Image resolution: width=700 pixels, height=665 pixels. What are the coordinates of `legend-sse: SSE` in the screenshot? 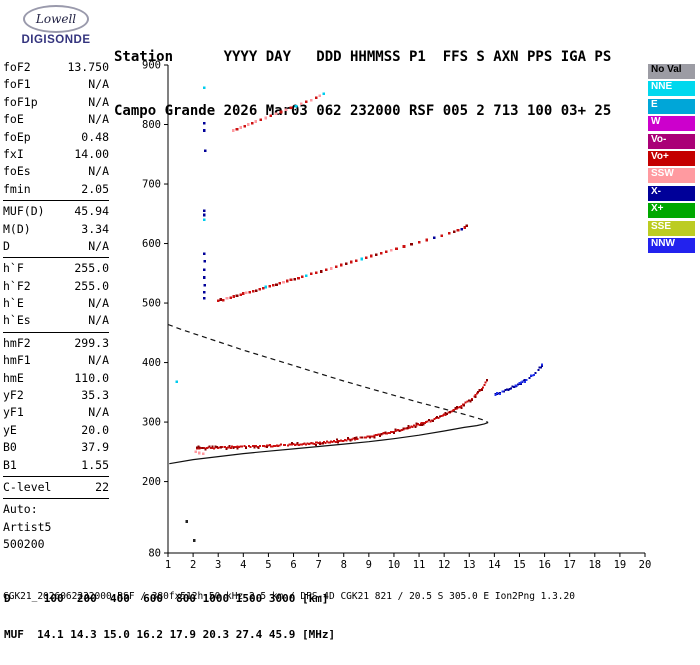 It's located at (671, 228).